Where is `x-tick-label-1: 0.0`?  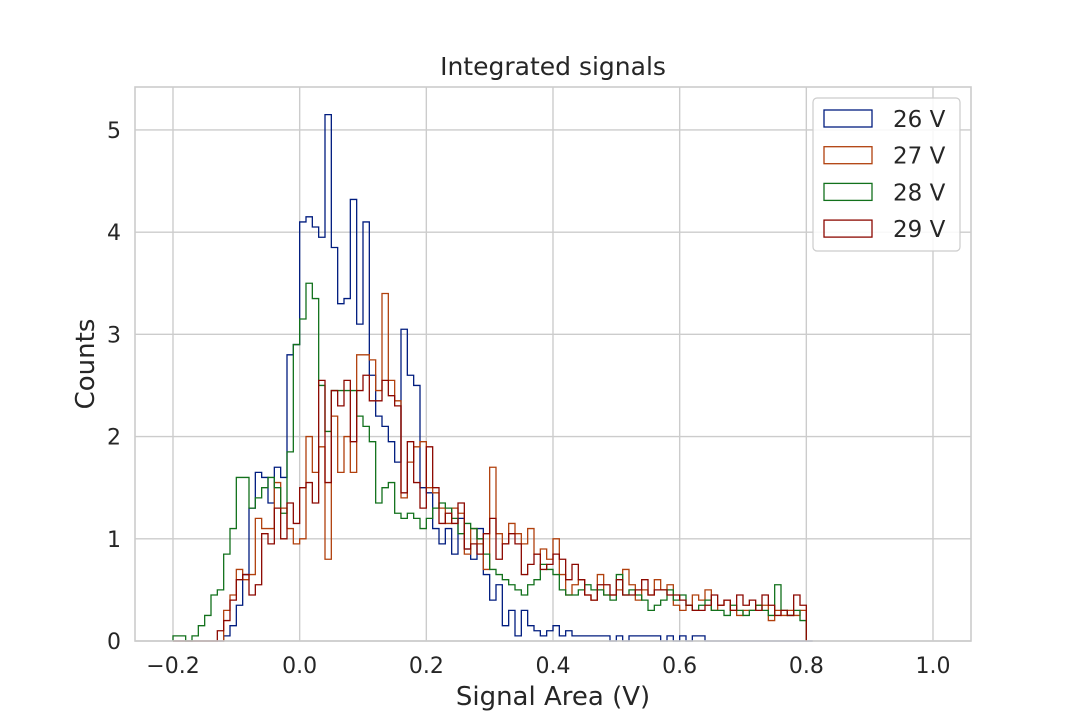
x-tick-label-1: 0.0 is located at coordinates (299, 666).